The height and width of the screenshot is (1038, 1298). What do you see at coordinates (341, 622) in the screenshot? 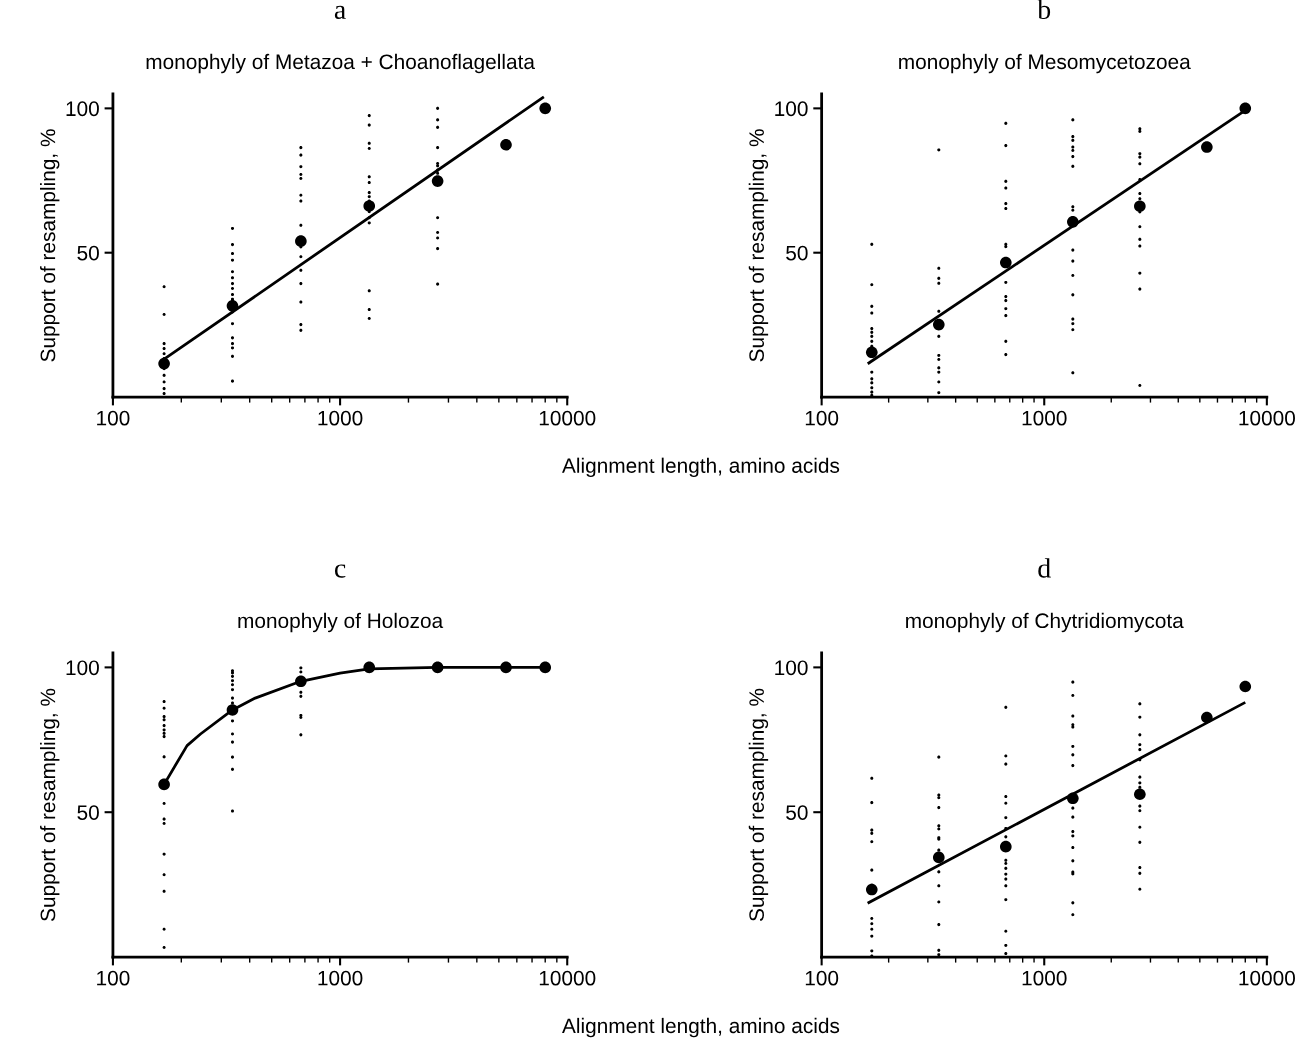
I see `chart-subtitle: monophyly of Holozoa` at bounding box center [341, 622].